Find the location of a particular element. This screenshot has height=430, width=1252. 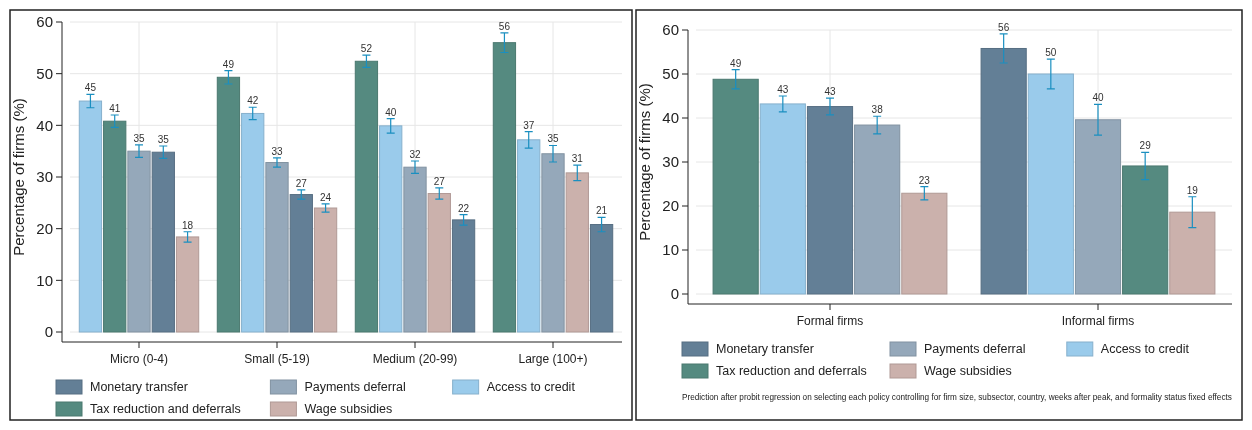

data-label: 24 is located at coordinates (326, 197).